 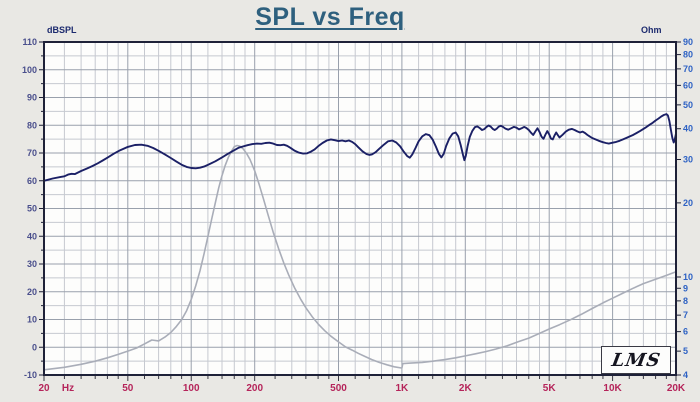 What do you see at coordinates (612, 388) in the screenshot?
I see `svg-text: 10K` at bounding box center [612, 388].